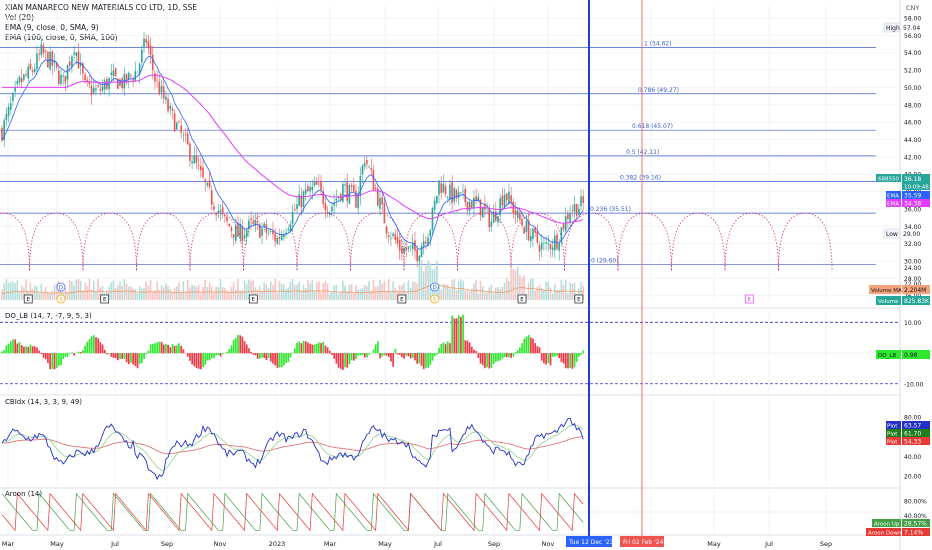  Describe the element at coordinates (893, 197) in the screenshot. I see `svg-text: EMA` at that location.